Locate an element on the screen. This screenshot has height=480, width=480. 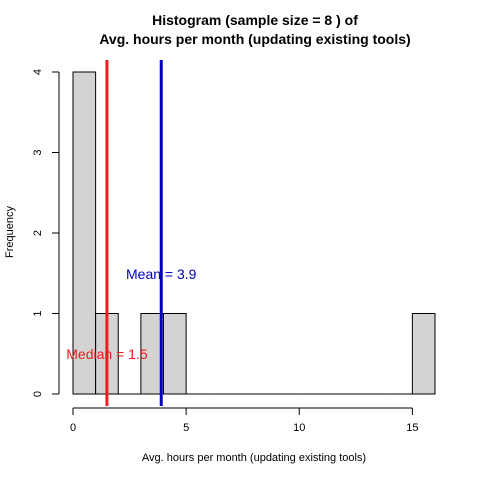
x-tick-label: 10 is located at coordinates (299, 428).